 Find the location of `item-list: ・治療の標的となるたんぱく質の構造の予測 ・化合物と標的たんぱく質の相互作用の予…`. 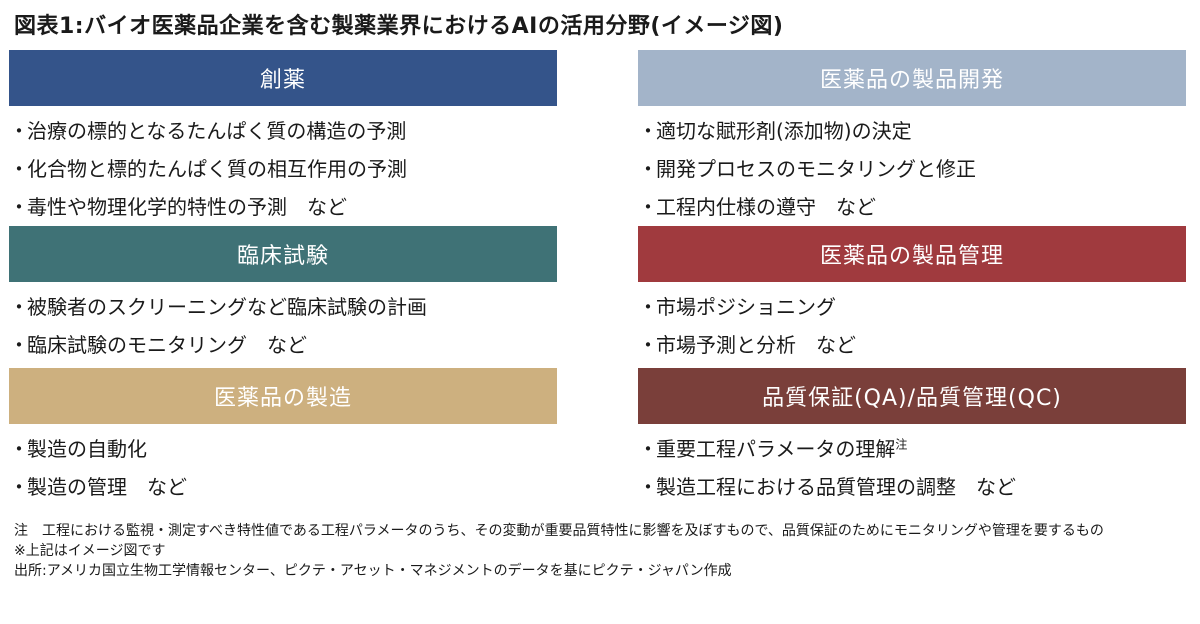

item-list: ・治療の標的となるたんぱく質の構造の予測 ・化合物と標的たんぱく質の相互作用の予… is located at coordinates (283, 165).